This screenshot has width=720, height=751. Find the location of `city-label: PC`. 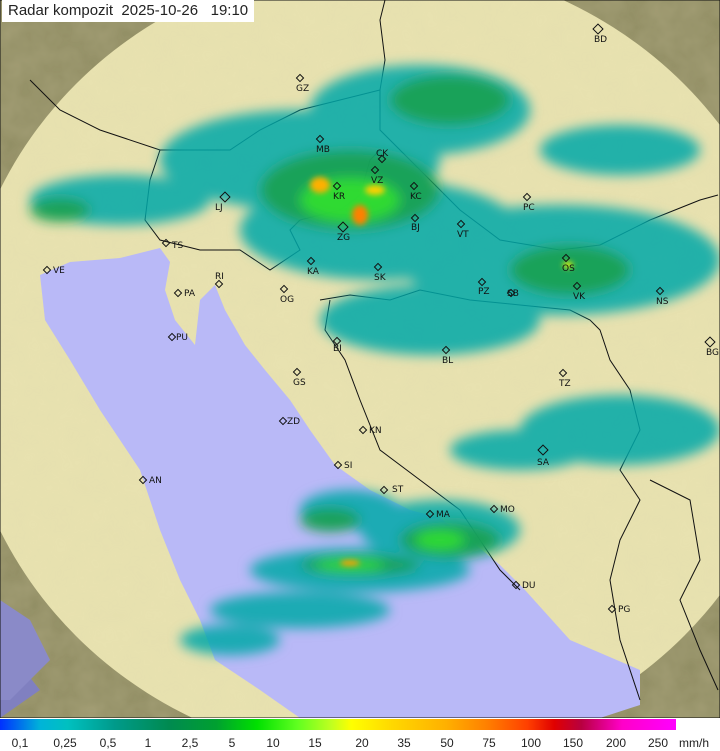

city-label: PC is located at coordinates (529, 208).